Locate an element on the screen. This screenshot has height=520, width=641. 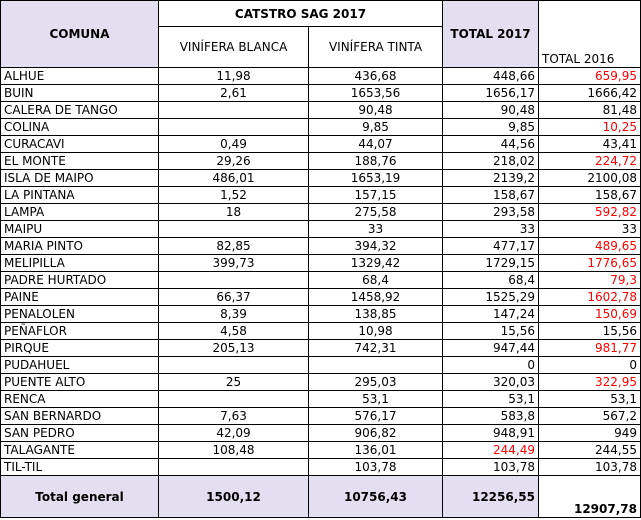
comuna-cell: SAN PEDRO is located at coordinates (79, 433).